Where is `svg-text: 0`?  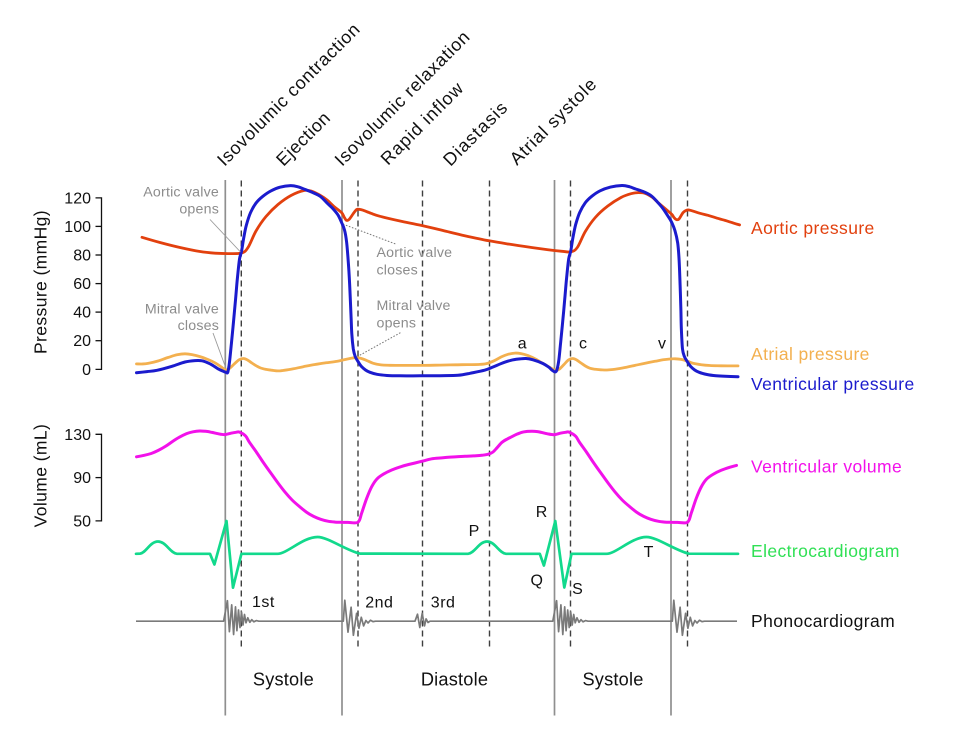
svg-text: 0 is located at coordinates (86, 370).